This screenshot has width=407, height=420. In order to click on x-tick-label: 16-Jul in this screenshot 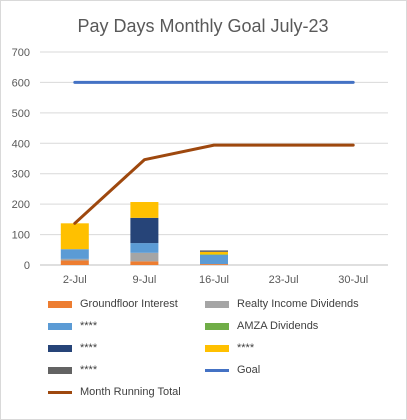, I will do `click(214, 280)`.